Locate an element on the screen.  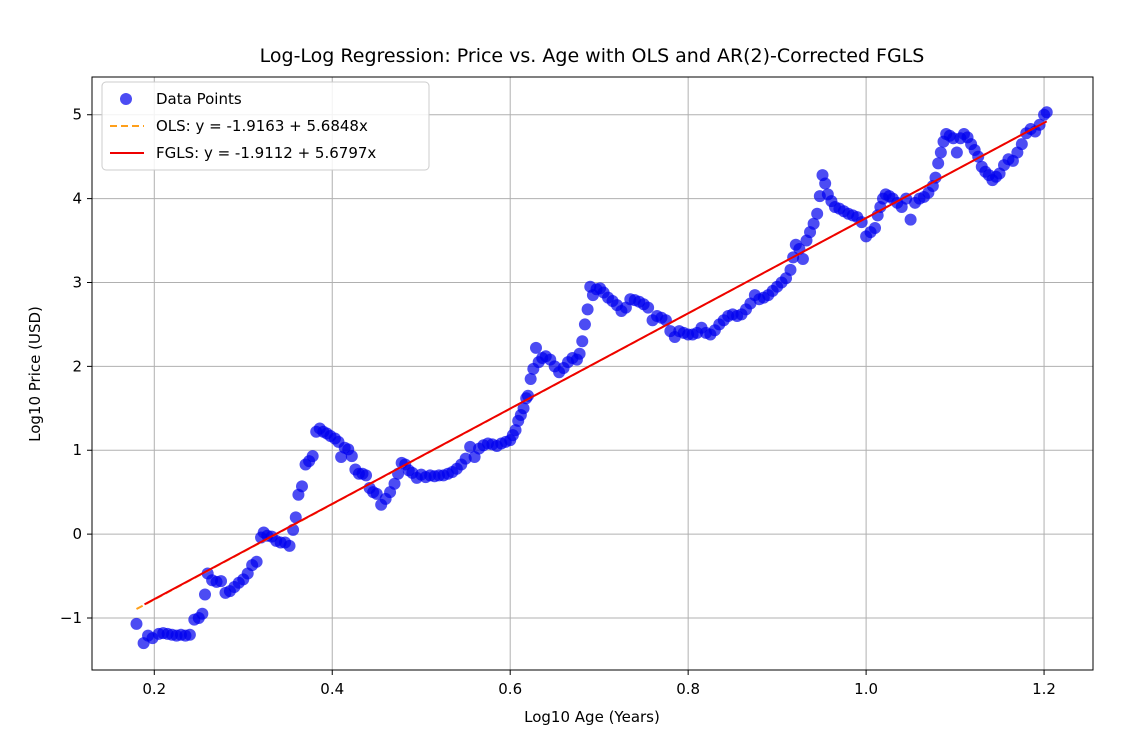
legend-box is located at coordinates (265, 126).